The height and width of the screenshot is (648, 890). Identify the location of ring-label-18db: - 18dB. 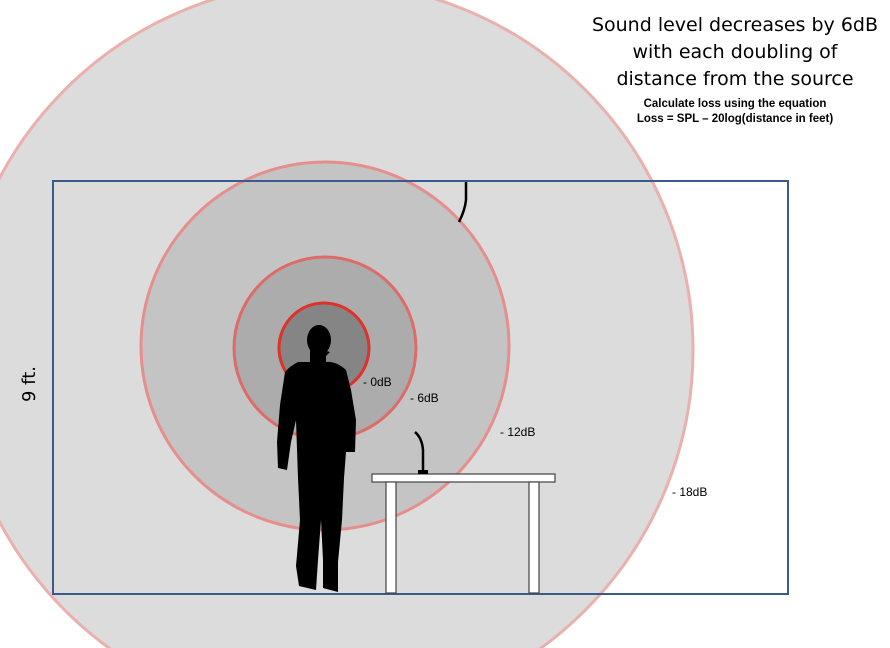
(690, 492).